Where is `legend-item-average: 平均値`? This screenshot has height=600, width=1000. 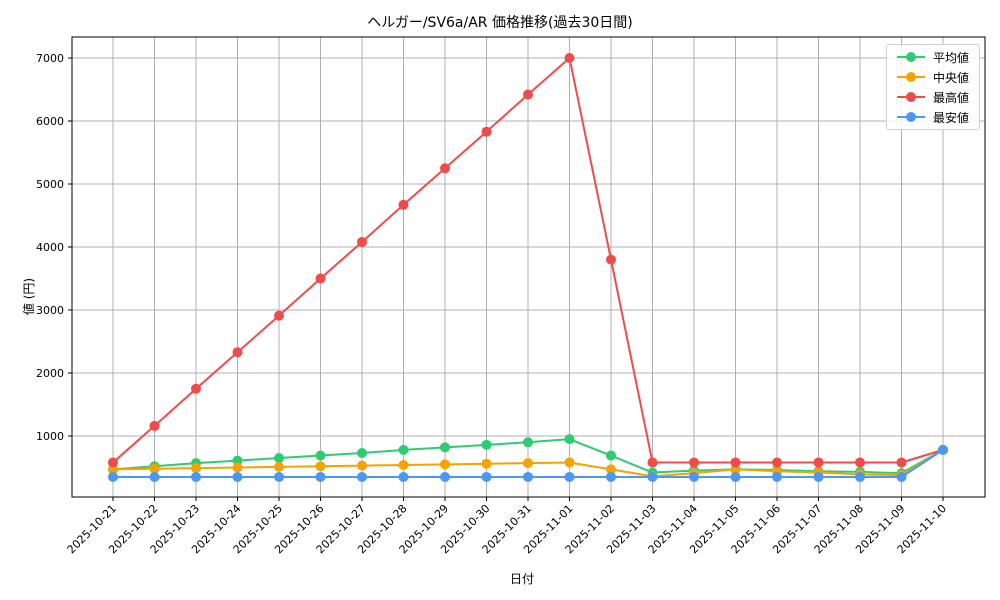 legend-item-average: 平均値 is located at coordinates (935, 57).